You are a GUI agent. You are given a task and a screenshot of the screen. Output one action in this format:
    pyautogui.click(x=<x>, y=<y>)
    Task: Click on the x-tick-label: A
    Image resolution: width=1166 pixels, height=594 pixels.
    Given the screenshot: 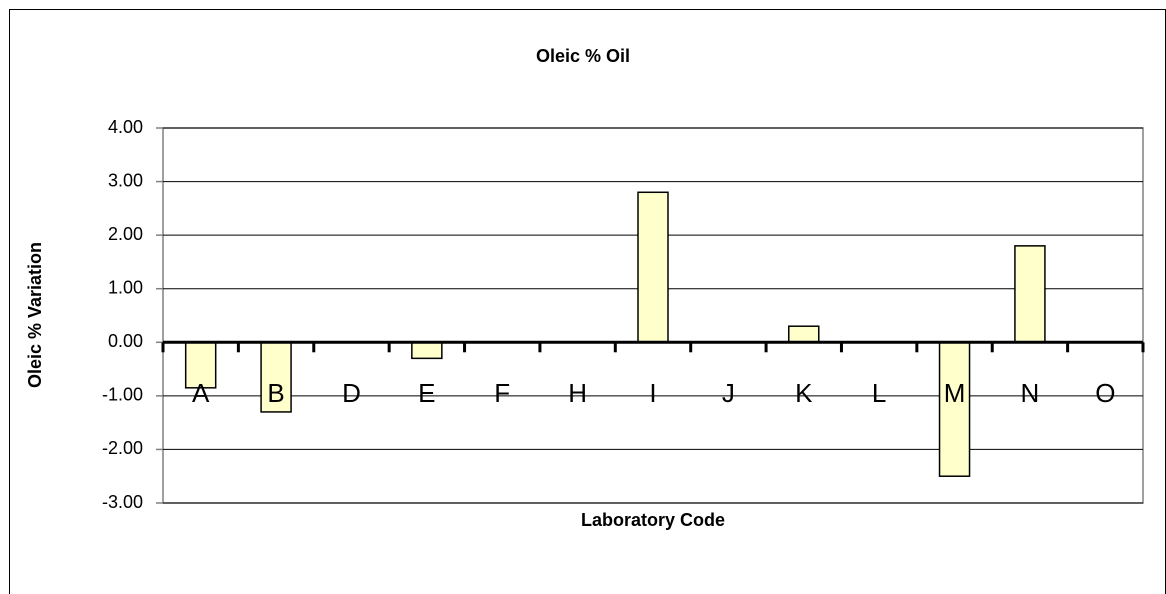 What is the action you would take?
    pyautogui.click(x=201, y=393)
    